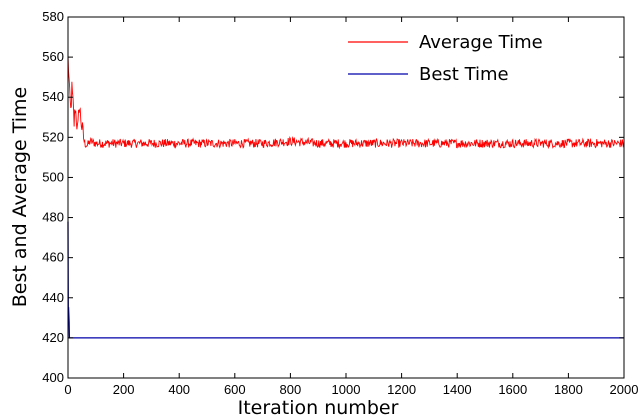 The height and width of the screenshot is (416, 643). I want to click on y-tick-label: 540, so click(53, 96).